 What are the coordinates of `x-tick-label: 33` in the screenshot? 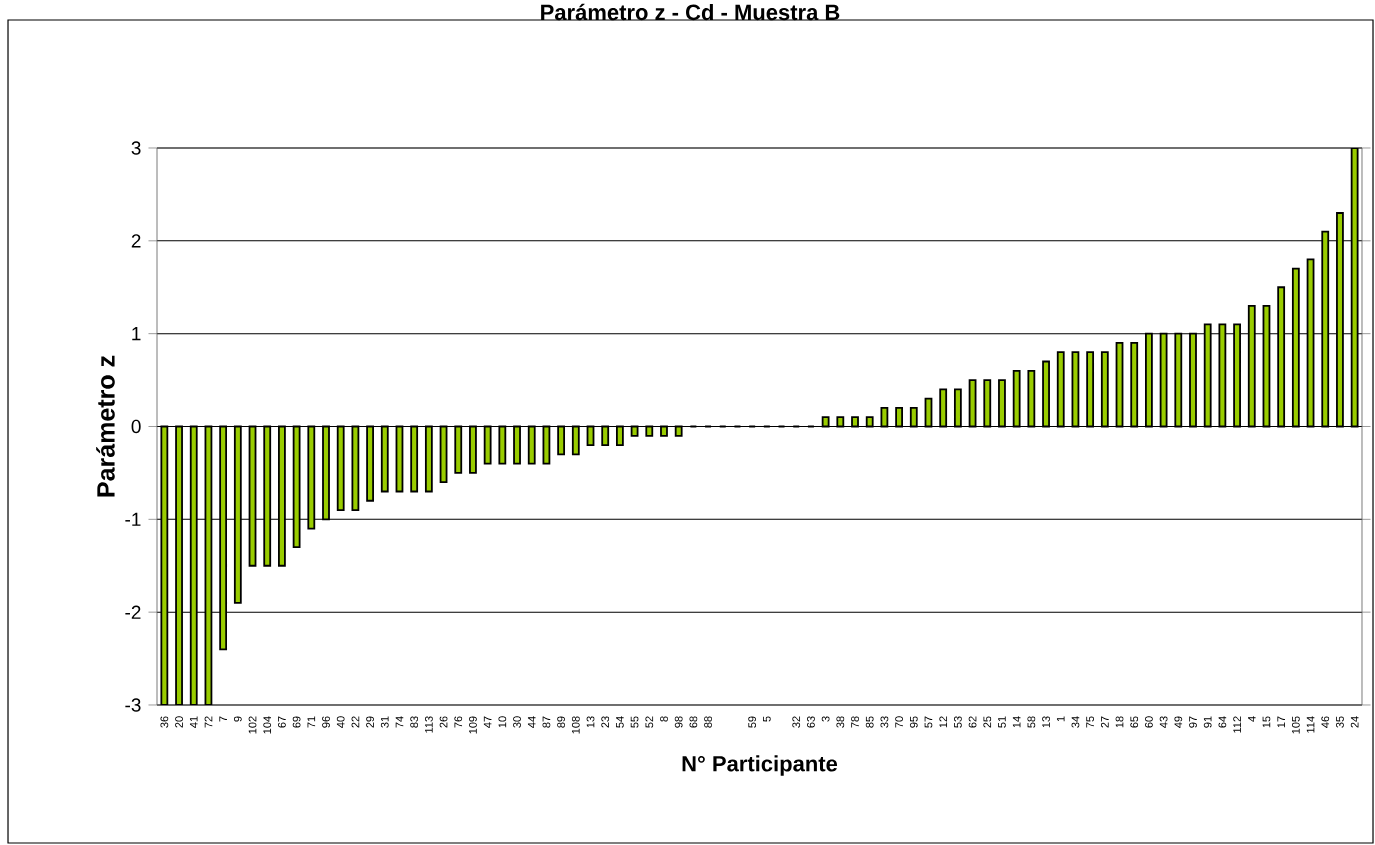 It's located at (884, 722).